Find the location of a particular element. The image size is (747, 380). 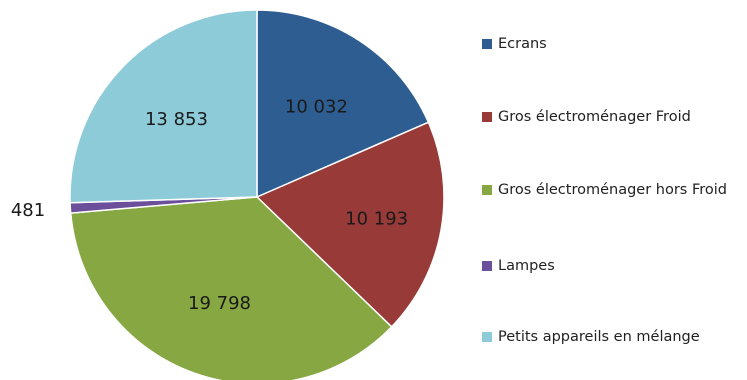

legend-label-ecrans: Ecrans is located at coordinates (522, 44).